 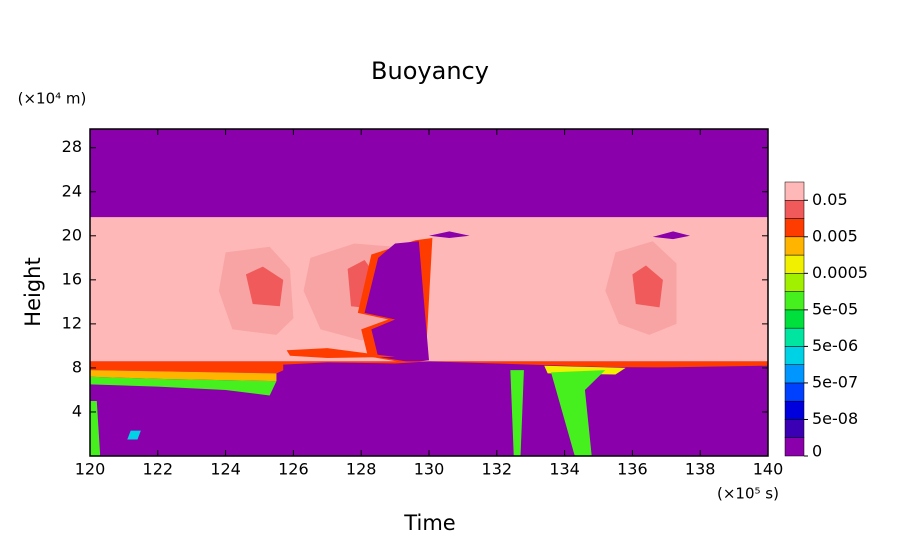 What do you see at coordinates (72, 146) in the screenshot?
I see `y-tick-label: 28` at bounding box center [72, 146].